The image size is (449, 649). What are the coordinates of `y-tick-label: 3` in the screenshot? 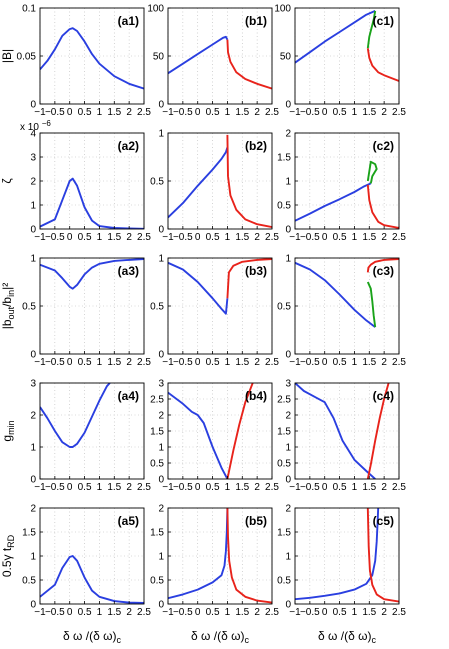 It's located at (288, 384).